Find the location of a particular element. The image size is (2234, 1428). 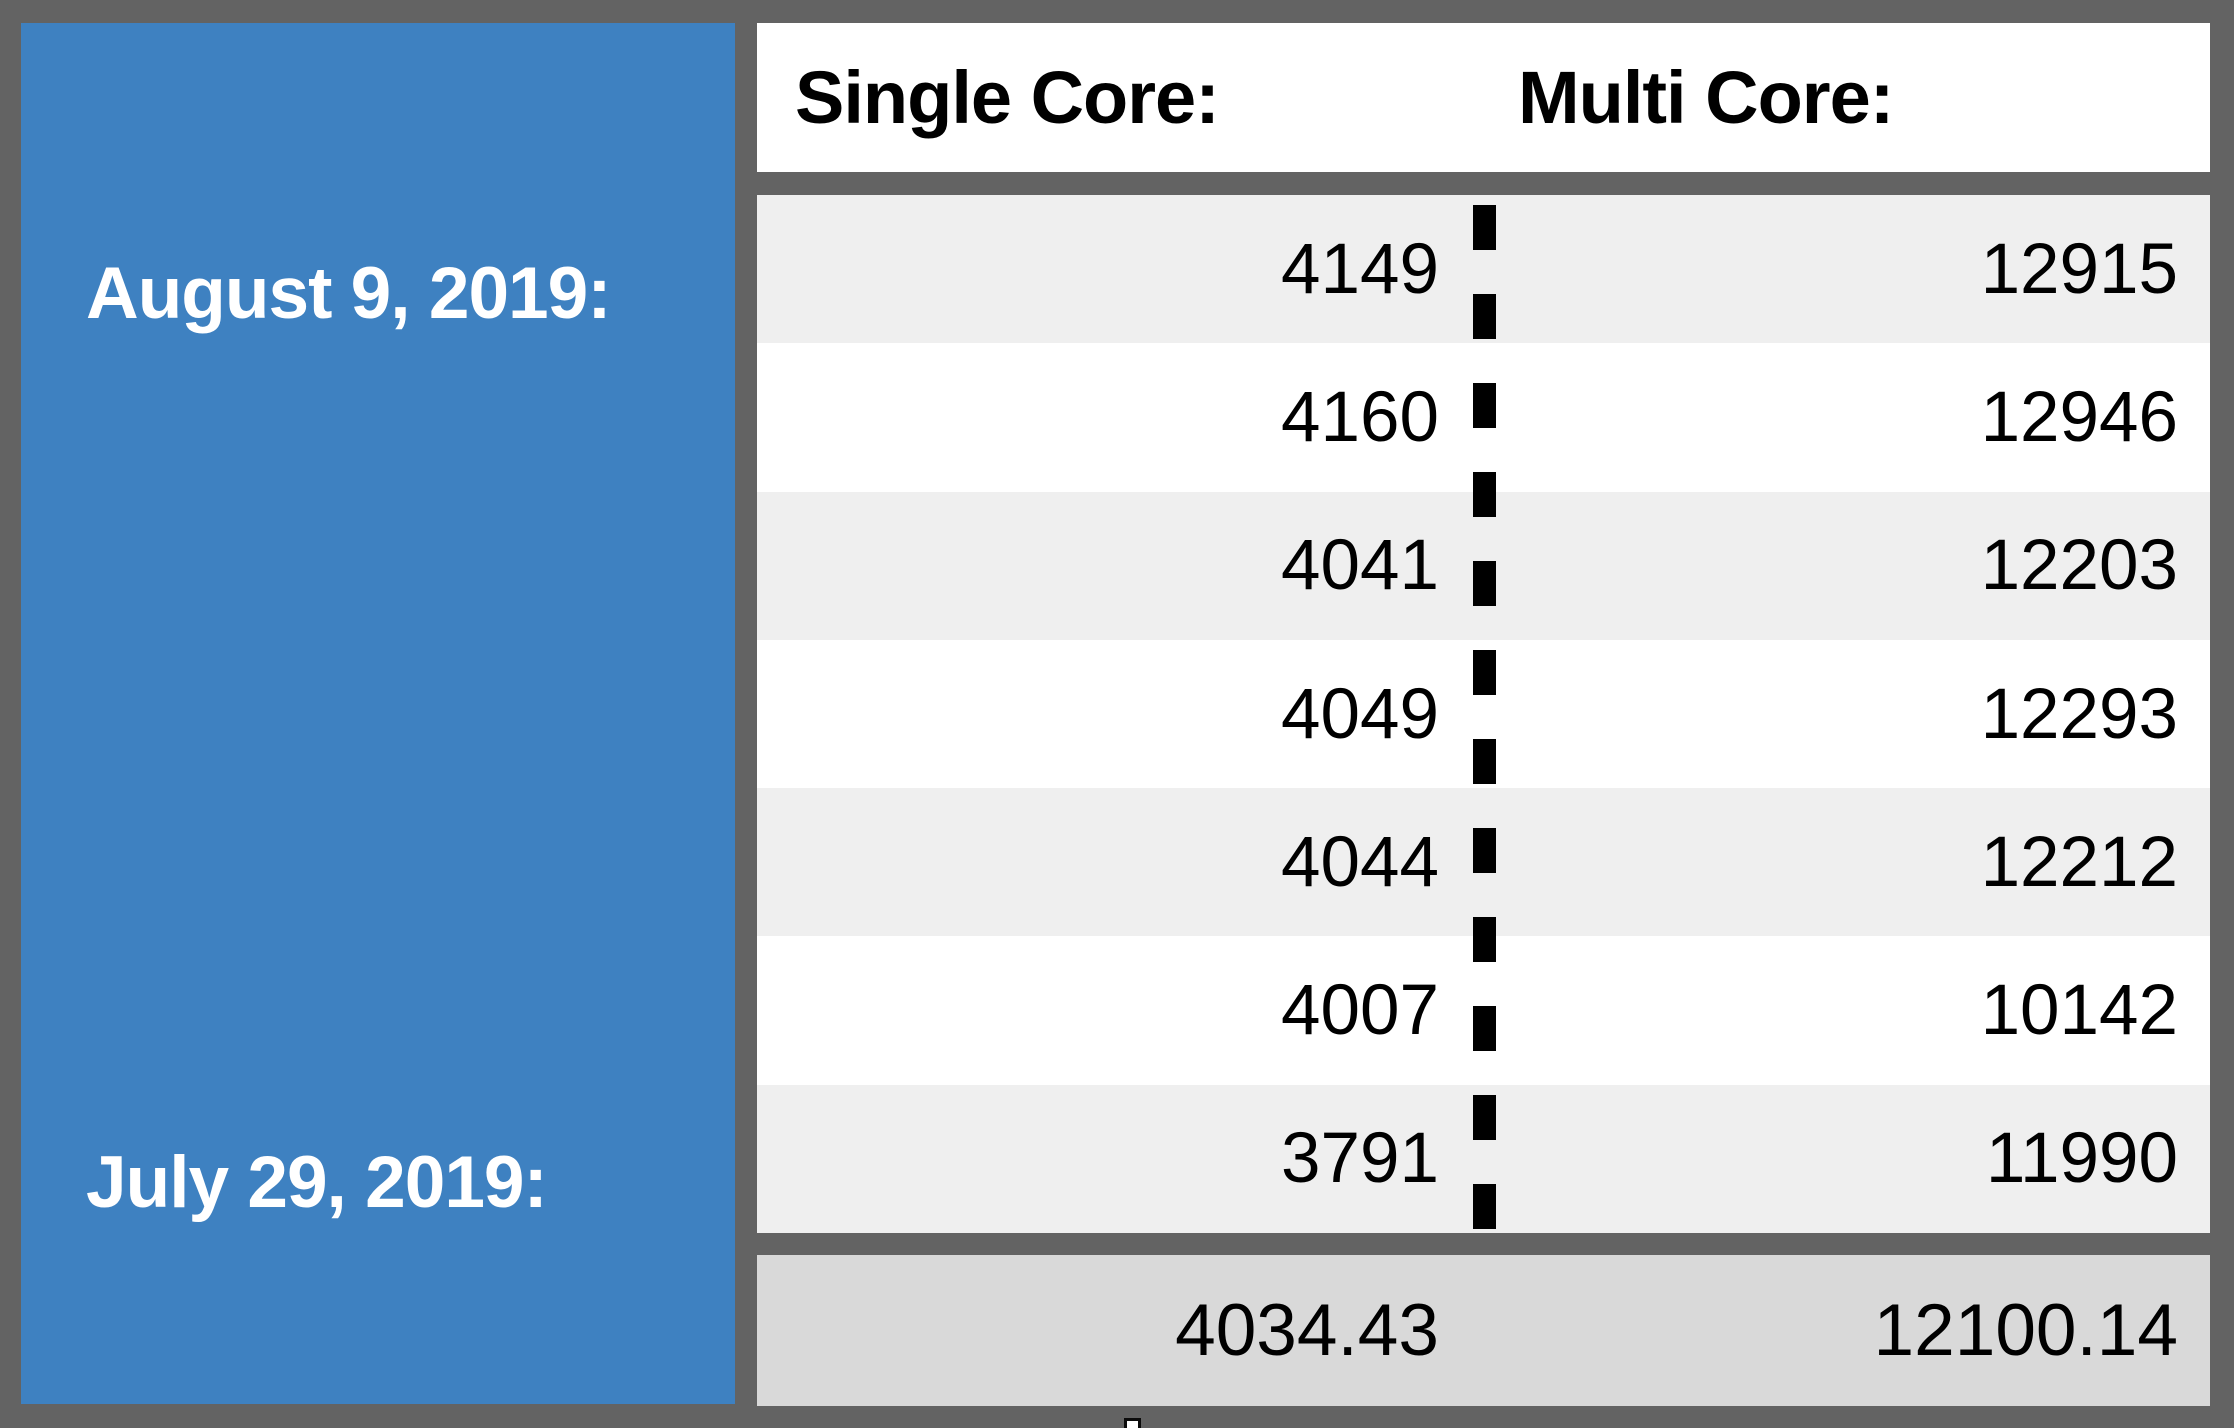

dashed-column-divider-line is located at coordinates (1484, 718).